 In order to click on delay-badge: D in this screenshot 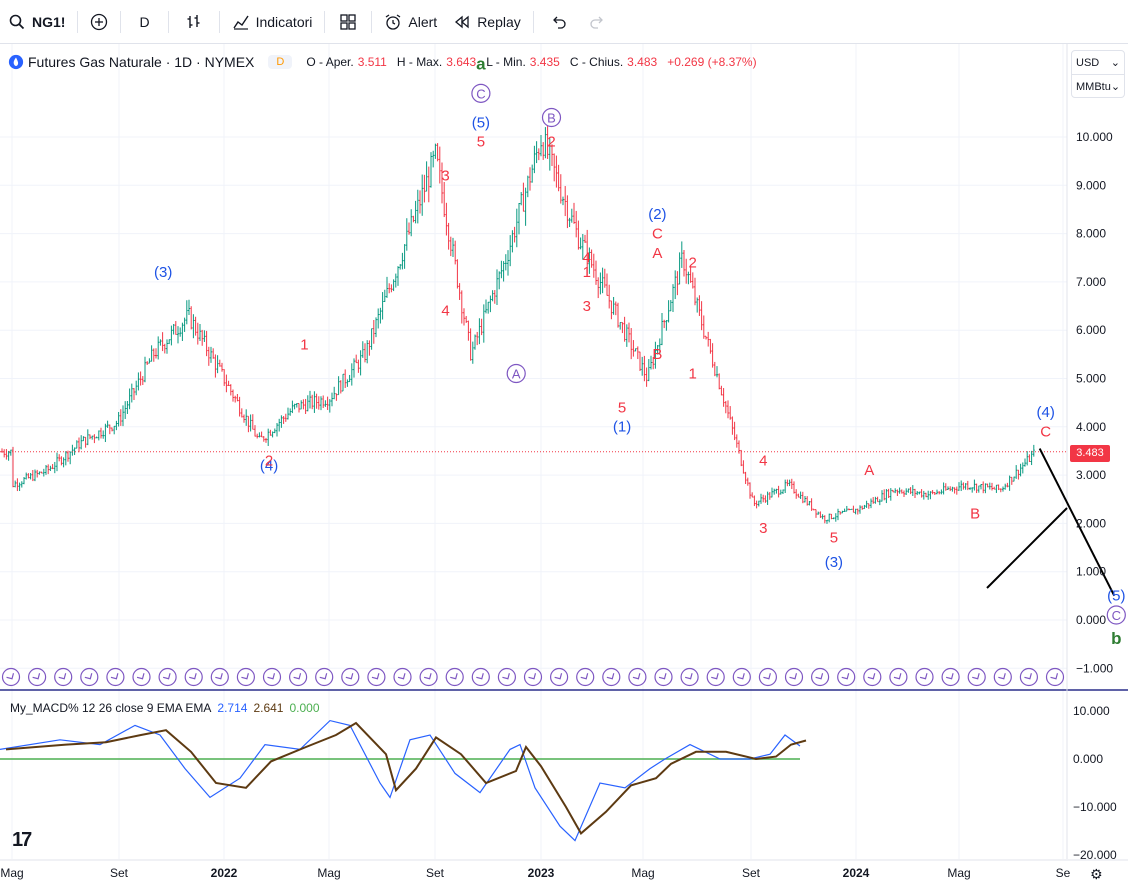, I will do `click(280, 62)`.